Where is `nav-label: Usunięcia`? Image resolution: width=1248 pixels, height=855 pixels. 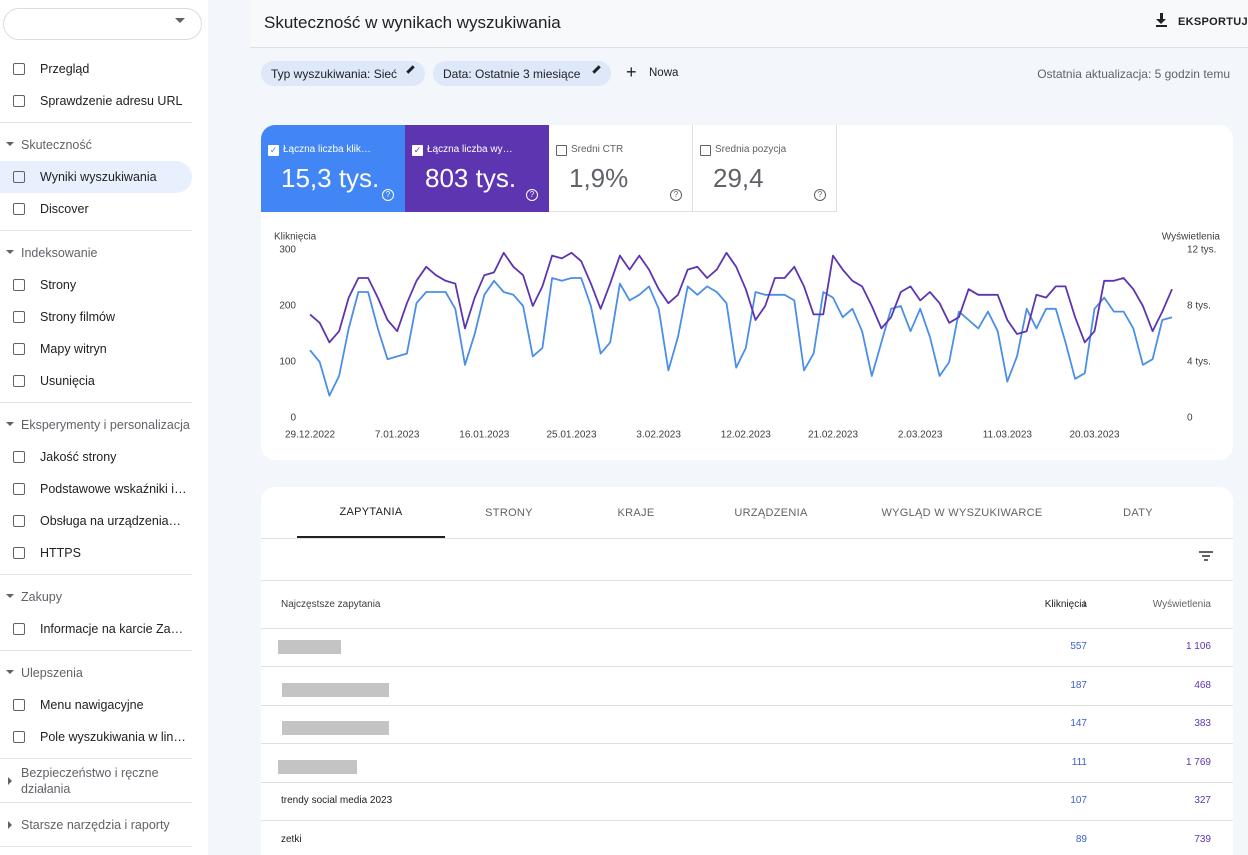
nav-label: Usunięcia is located at coordinates (67, 381).